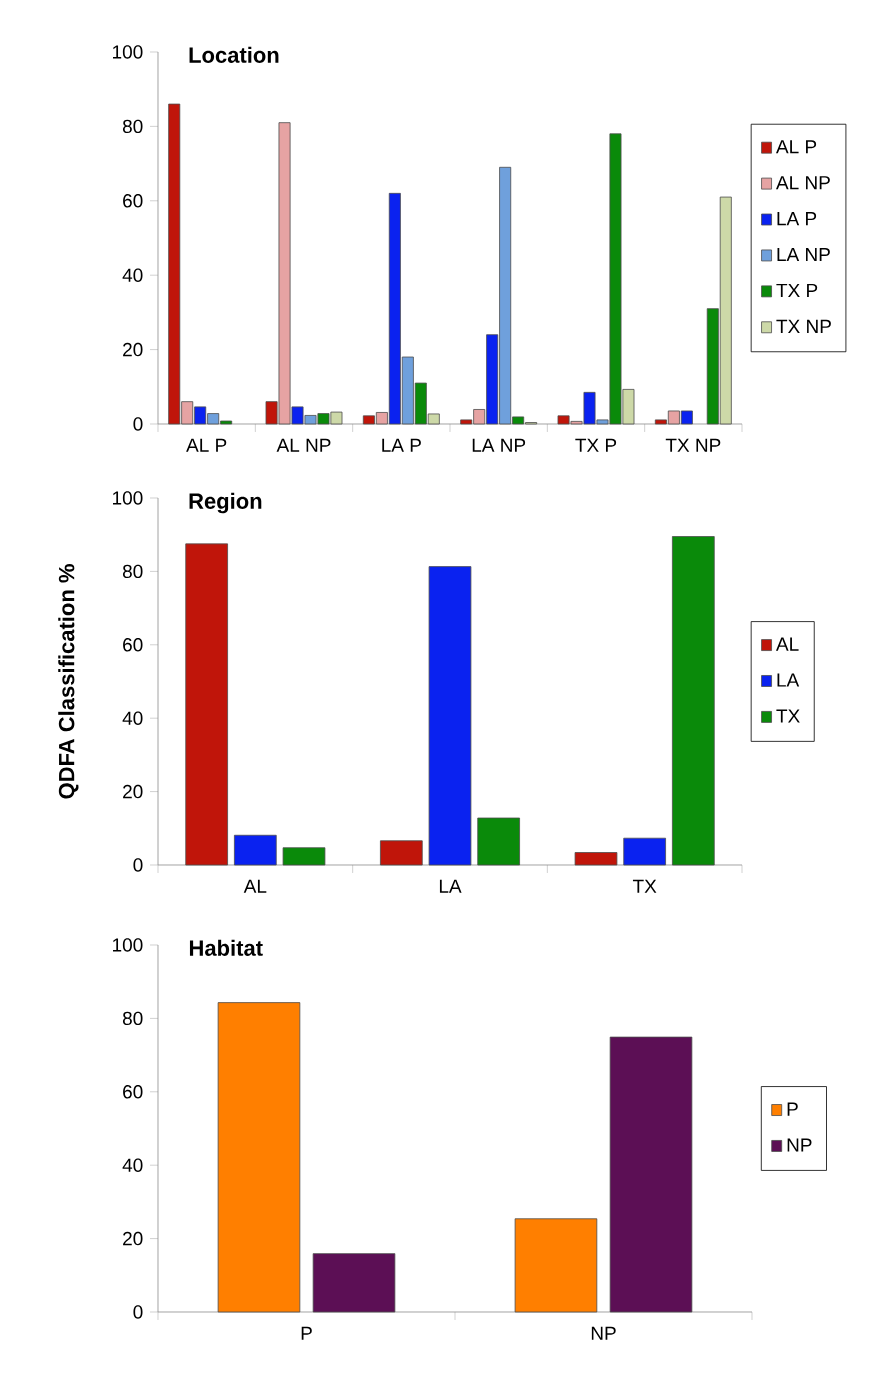  I want to click on legend-label: NP, so click(799, 1145).